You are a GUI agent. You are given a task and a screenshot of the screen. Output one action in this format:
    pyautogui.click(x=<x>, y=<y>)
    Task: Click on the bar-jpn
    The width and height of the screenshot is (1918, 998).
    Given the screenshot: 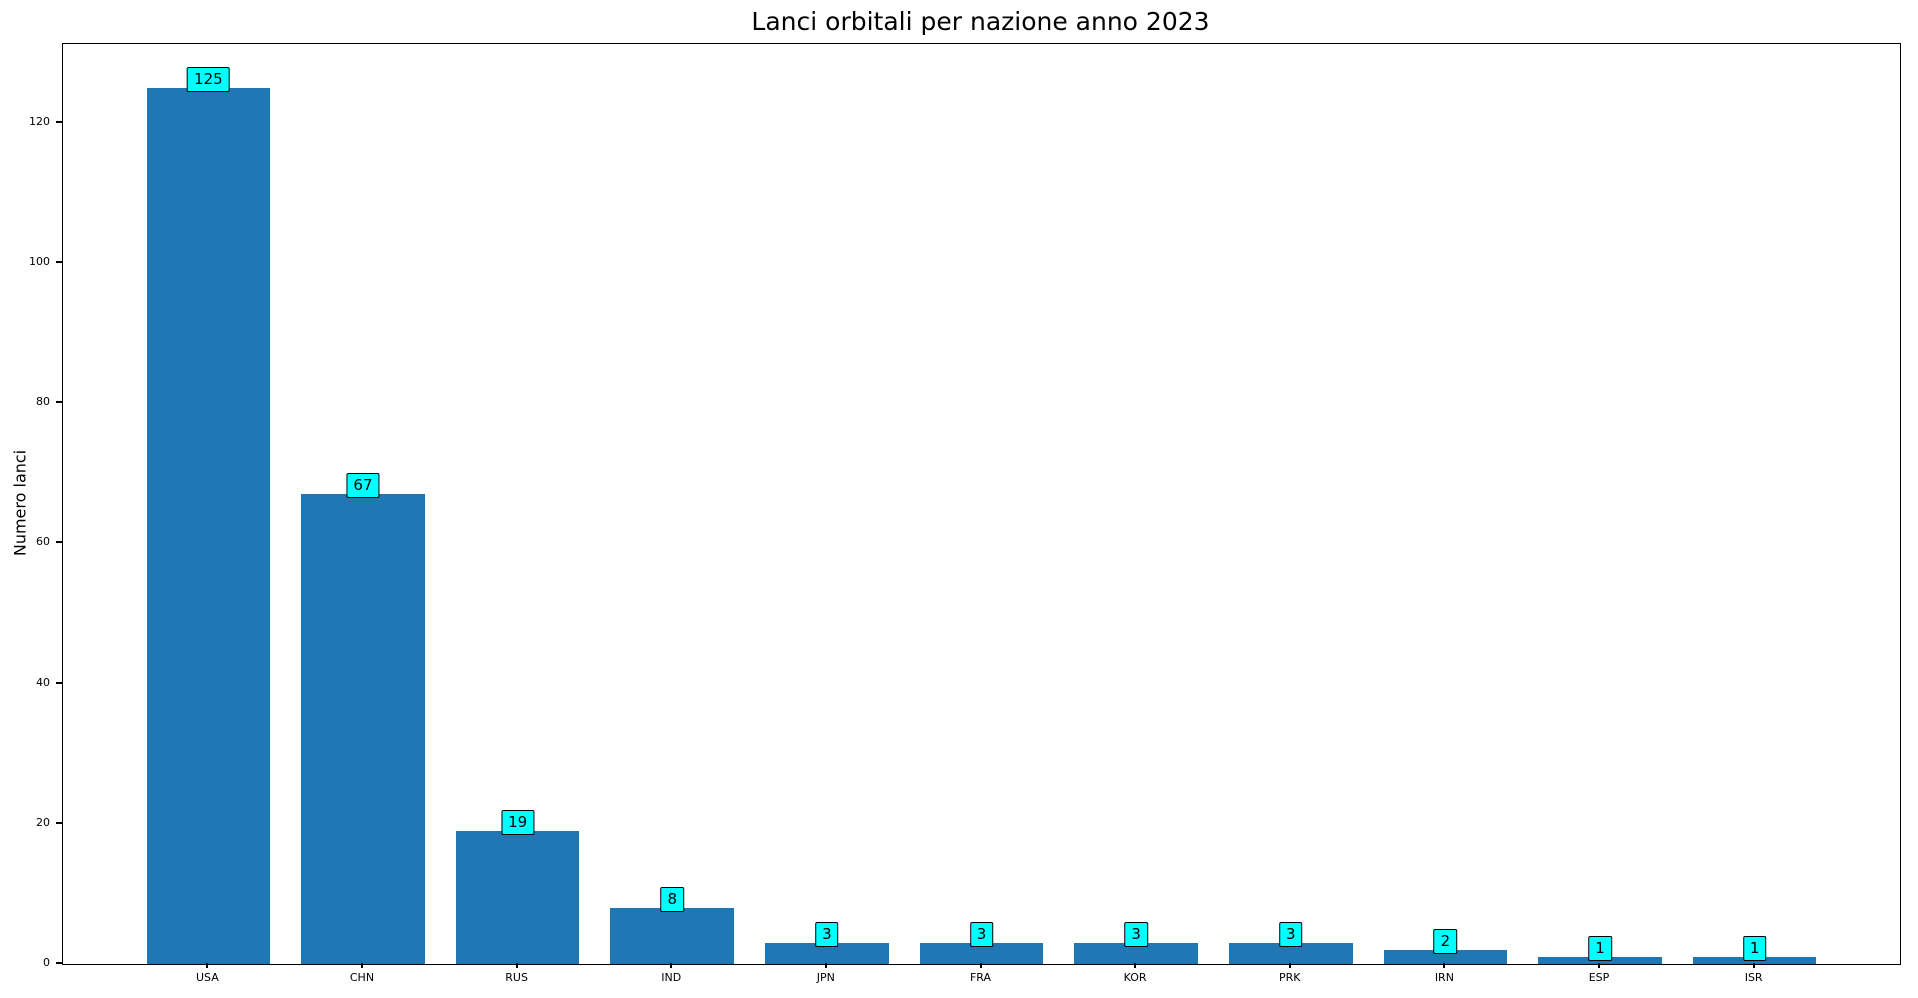 What is the action you would take?
    pyautogui.click(x=827, y=953)
    